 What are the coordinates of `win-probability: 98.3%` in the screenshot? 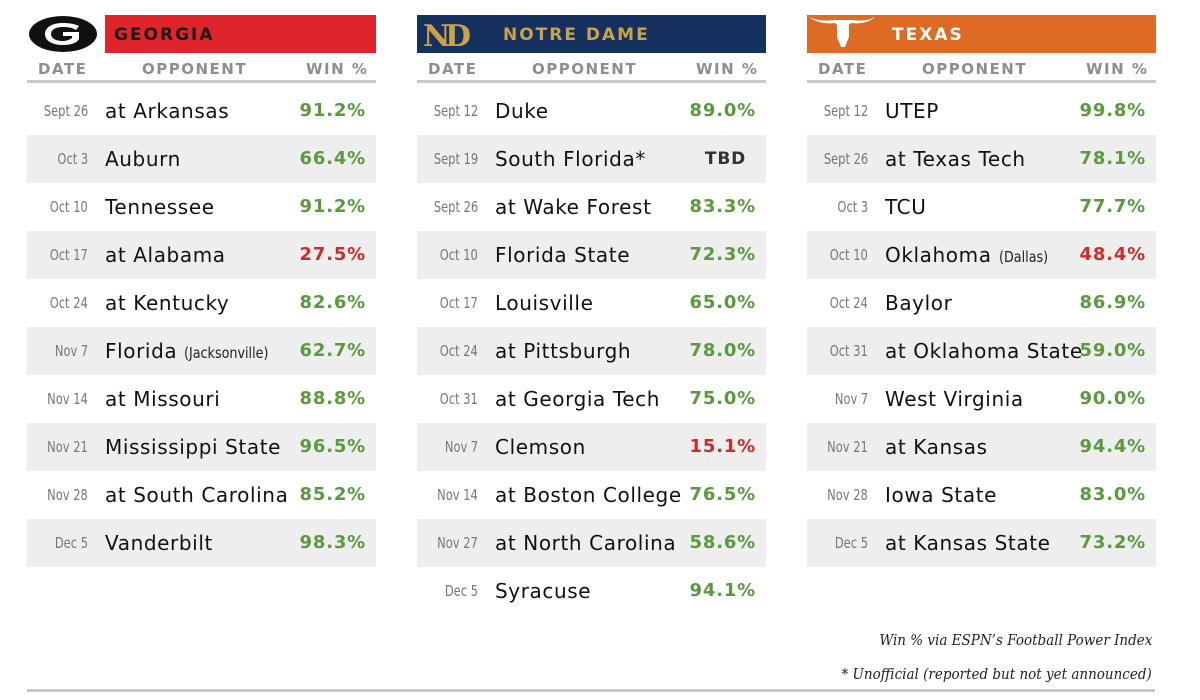 It's located at (332, 542).